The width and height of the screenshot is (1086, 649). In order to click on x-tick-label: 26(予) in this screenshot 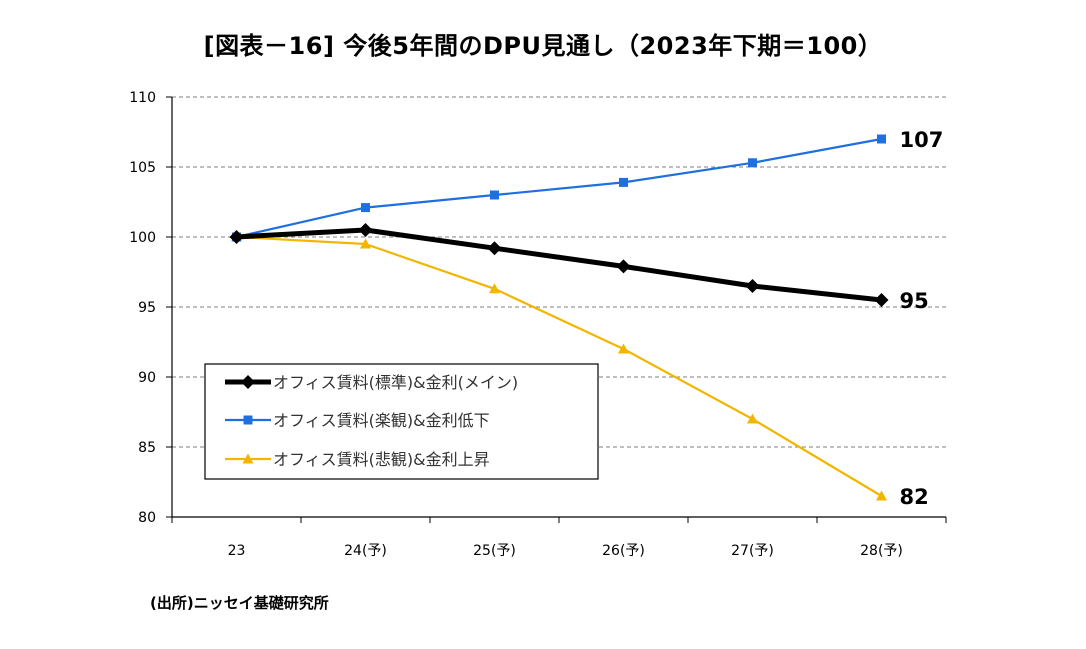, I will do `click(623, 551)`.